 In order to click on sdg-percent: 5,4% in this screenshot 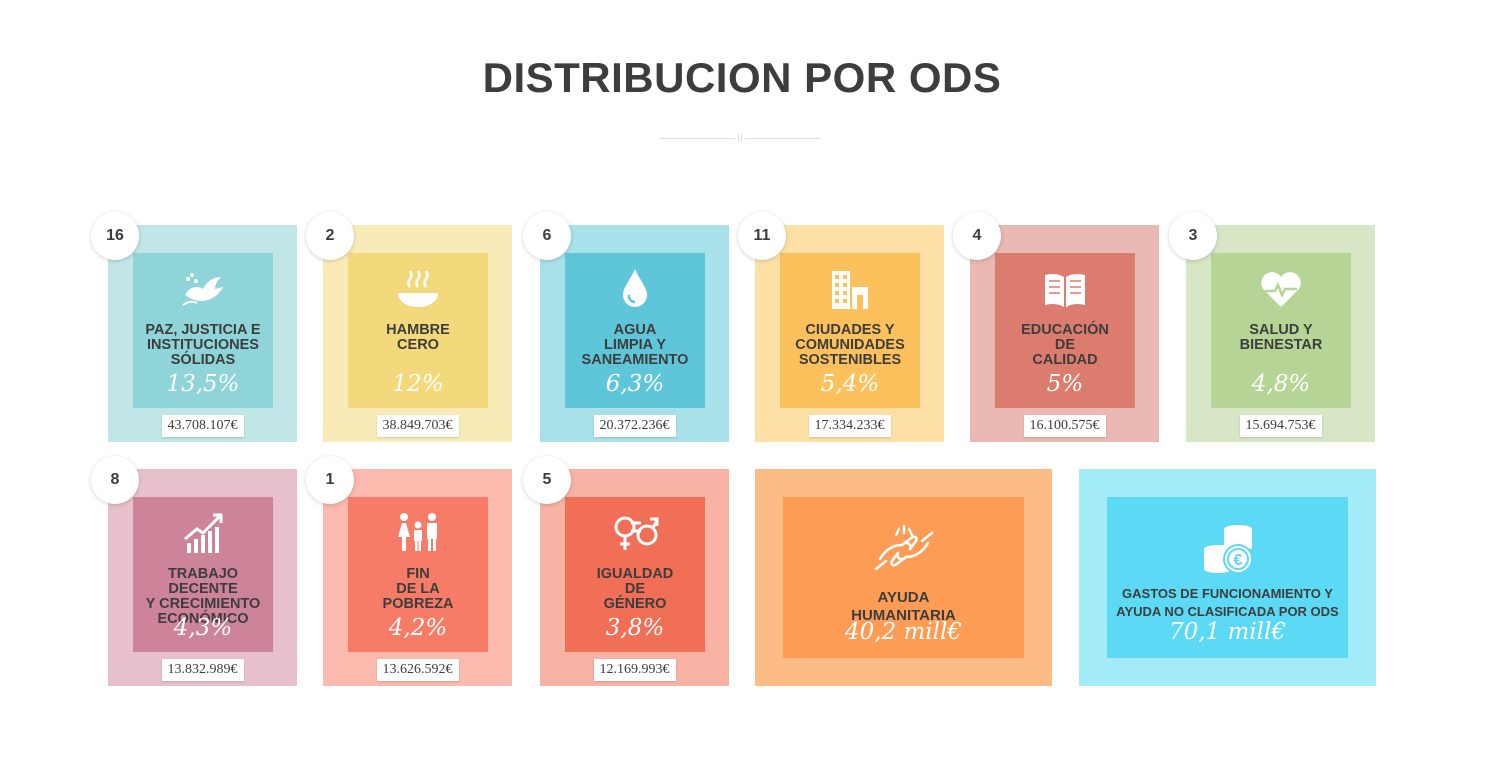, I will do `click(850, 384)`.